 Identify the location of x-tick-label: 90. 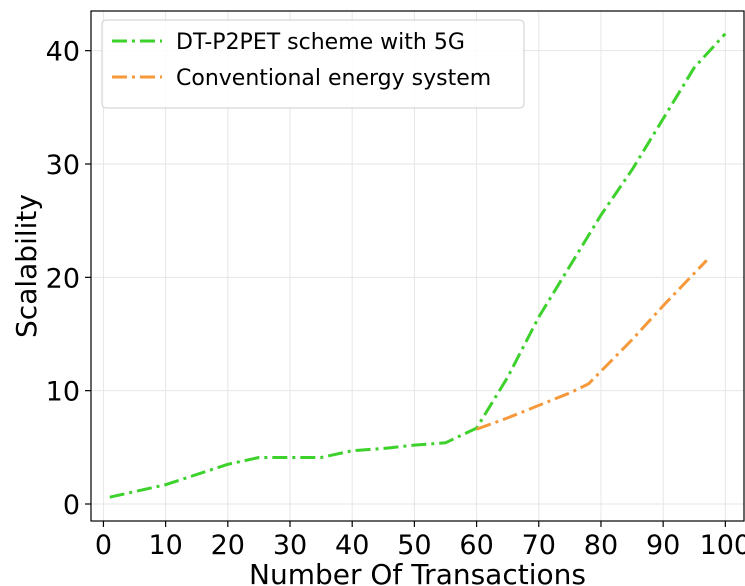
(663, 545).